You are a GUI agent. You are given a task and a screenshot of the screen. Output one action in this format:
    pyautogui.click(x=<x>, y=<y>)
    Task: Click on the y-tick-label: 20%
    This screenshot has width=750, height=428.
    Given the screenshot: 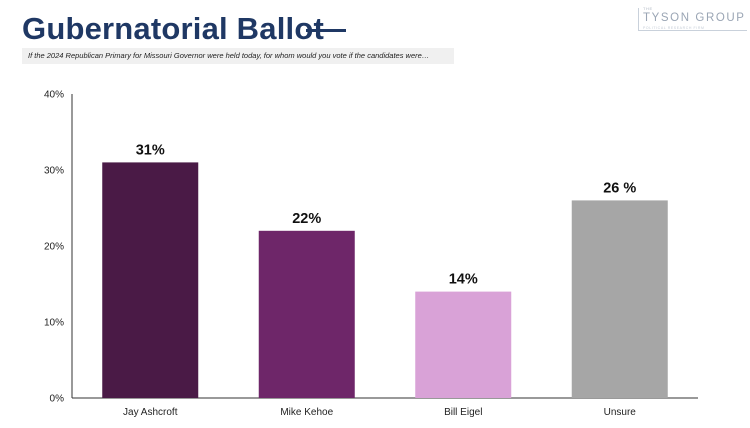 What is the action you would take?
    pyautogui.click(x=54, y=247)
    